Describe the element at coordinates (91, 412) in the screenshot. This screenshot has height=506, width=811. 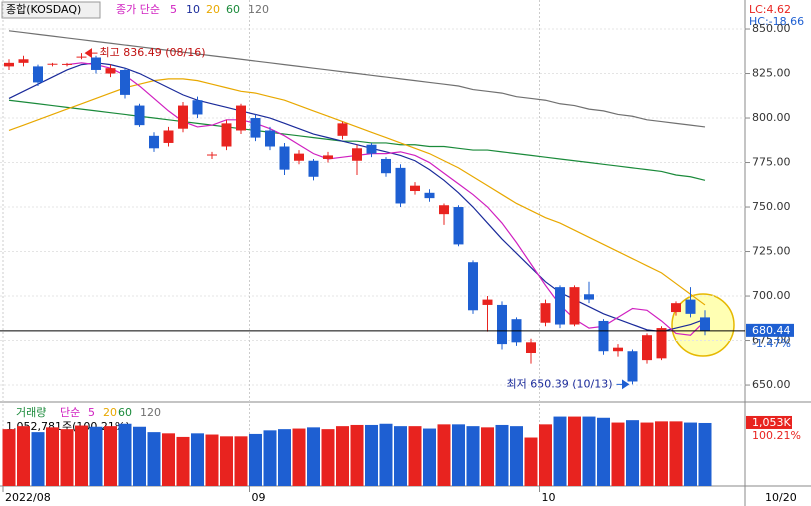
I see `volume-ma-legend: 5` at that location.